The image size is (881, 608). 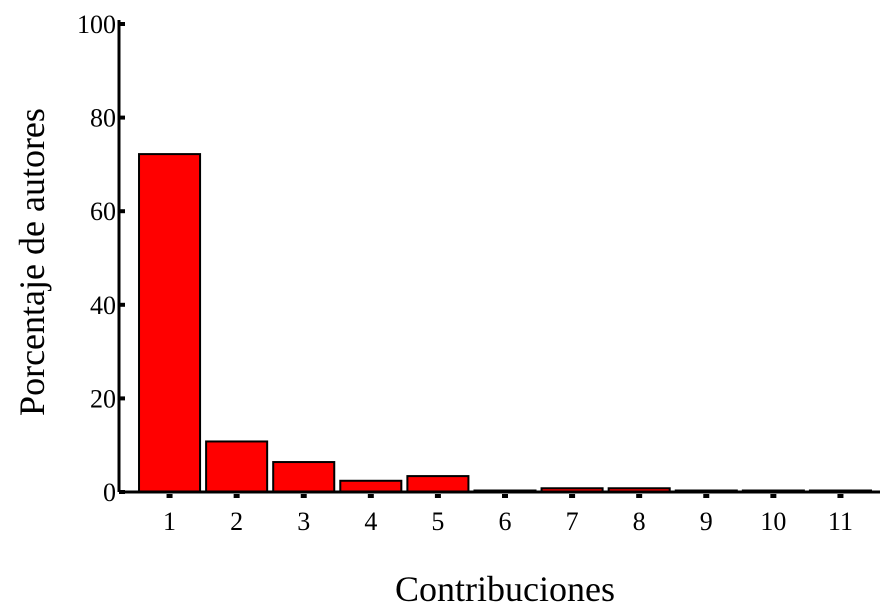 What do you see at coordinates (572, 521) in the screenshot?
I see `x-tick-label: 7` at bounding box center [572, 521].